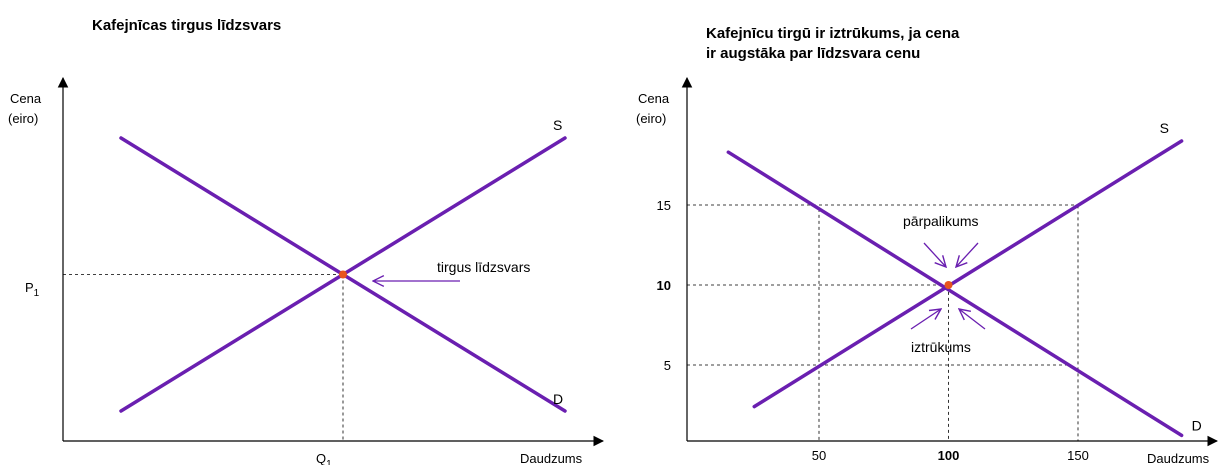 The width and height of the screenshot is (1223, 470). What do you see at coordinates (813, 53) in the screenshot?
I see `right-chart-title-line2: ir augstāka par līdzsvara cenu` at bounding box center [813, 53].